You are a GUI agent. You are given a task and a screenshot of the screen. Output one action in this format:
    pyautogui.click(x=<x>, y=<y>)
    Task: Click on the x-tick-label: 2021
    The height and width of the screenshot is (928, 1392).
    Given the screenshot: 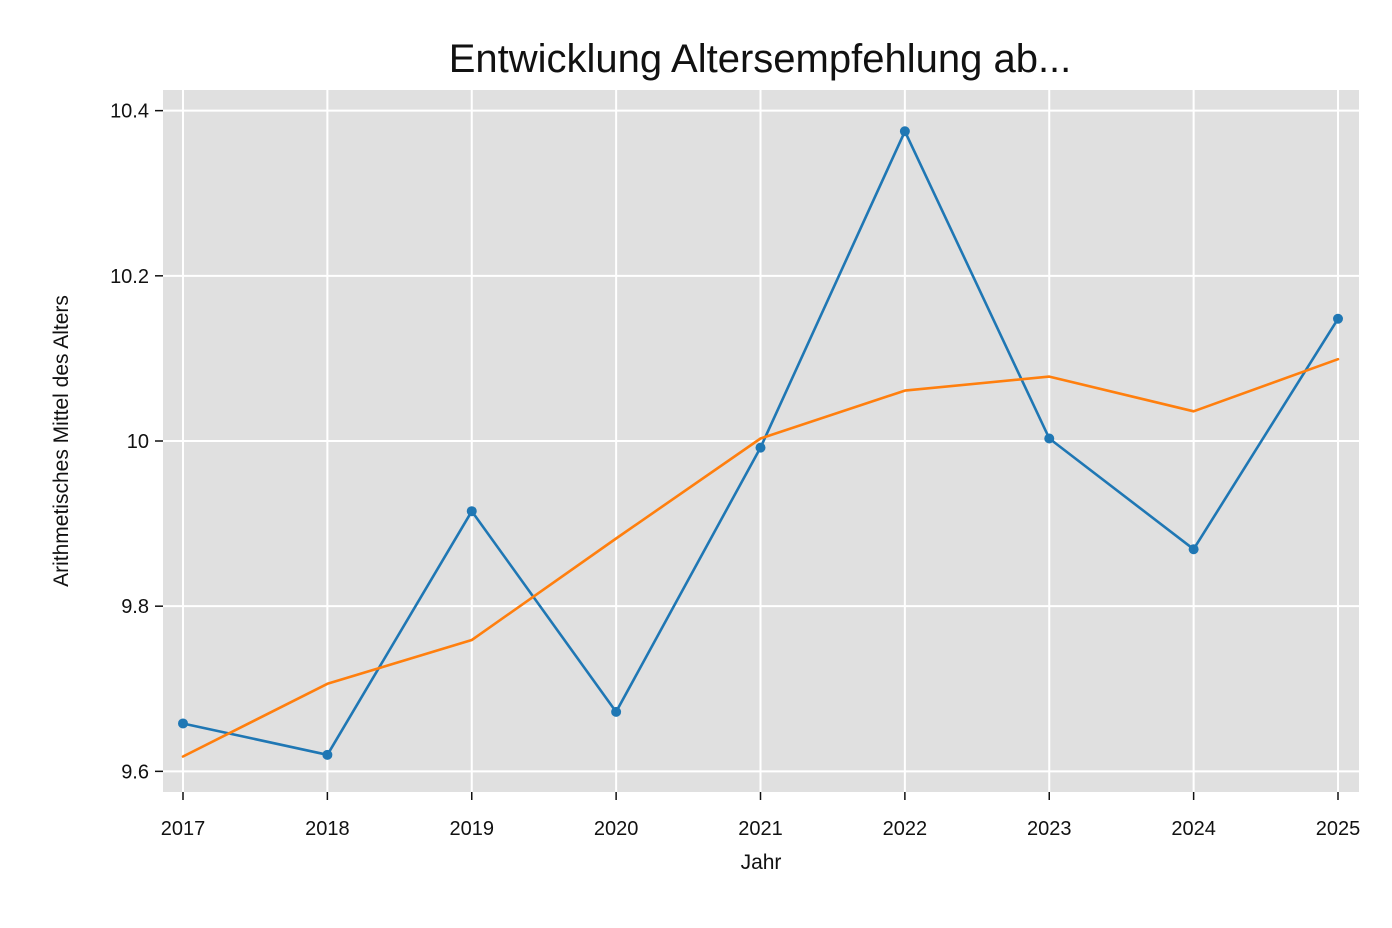 What is the action you would take?
    pyautogui.click(x=760, y=829)
    